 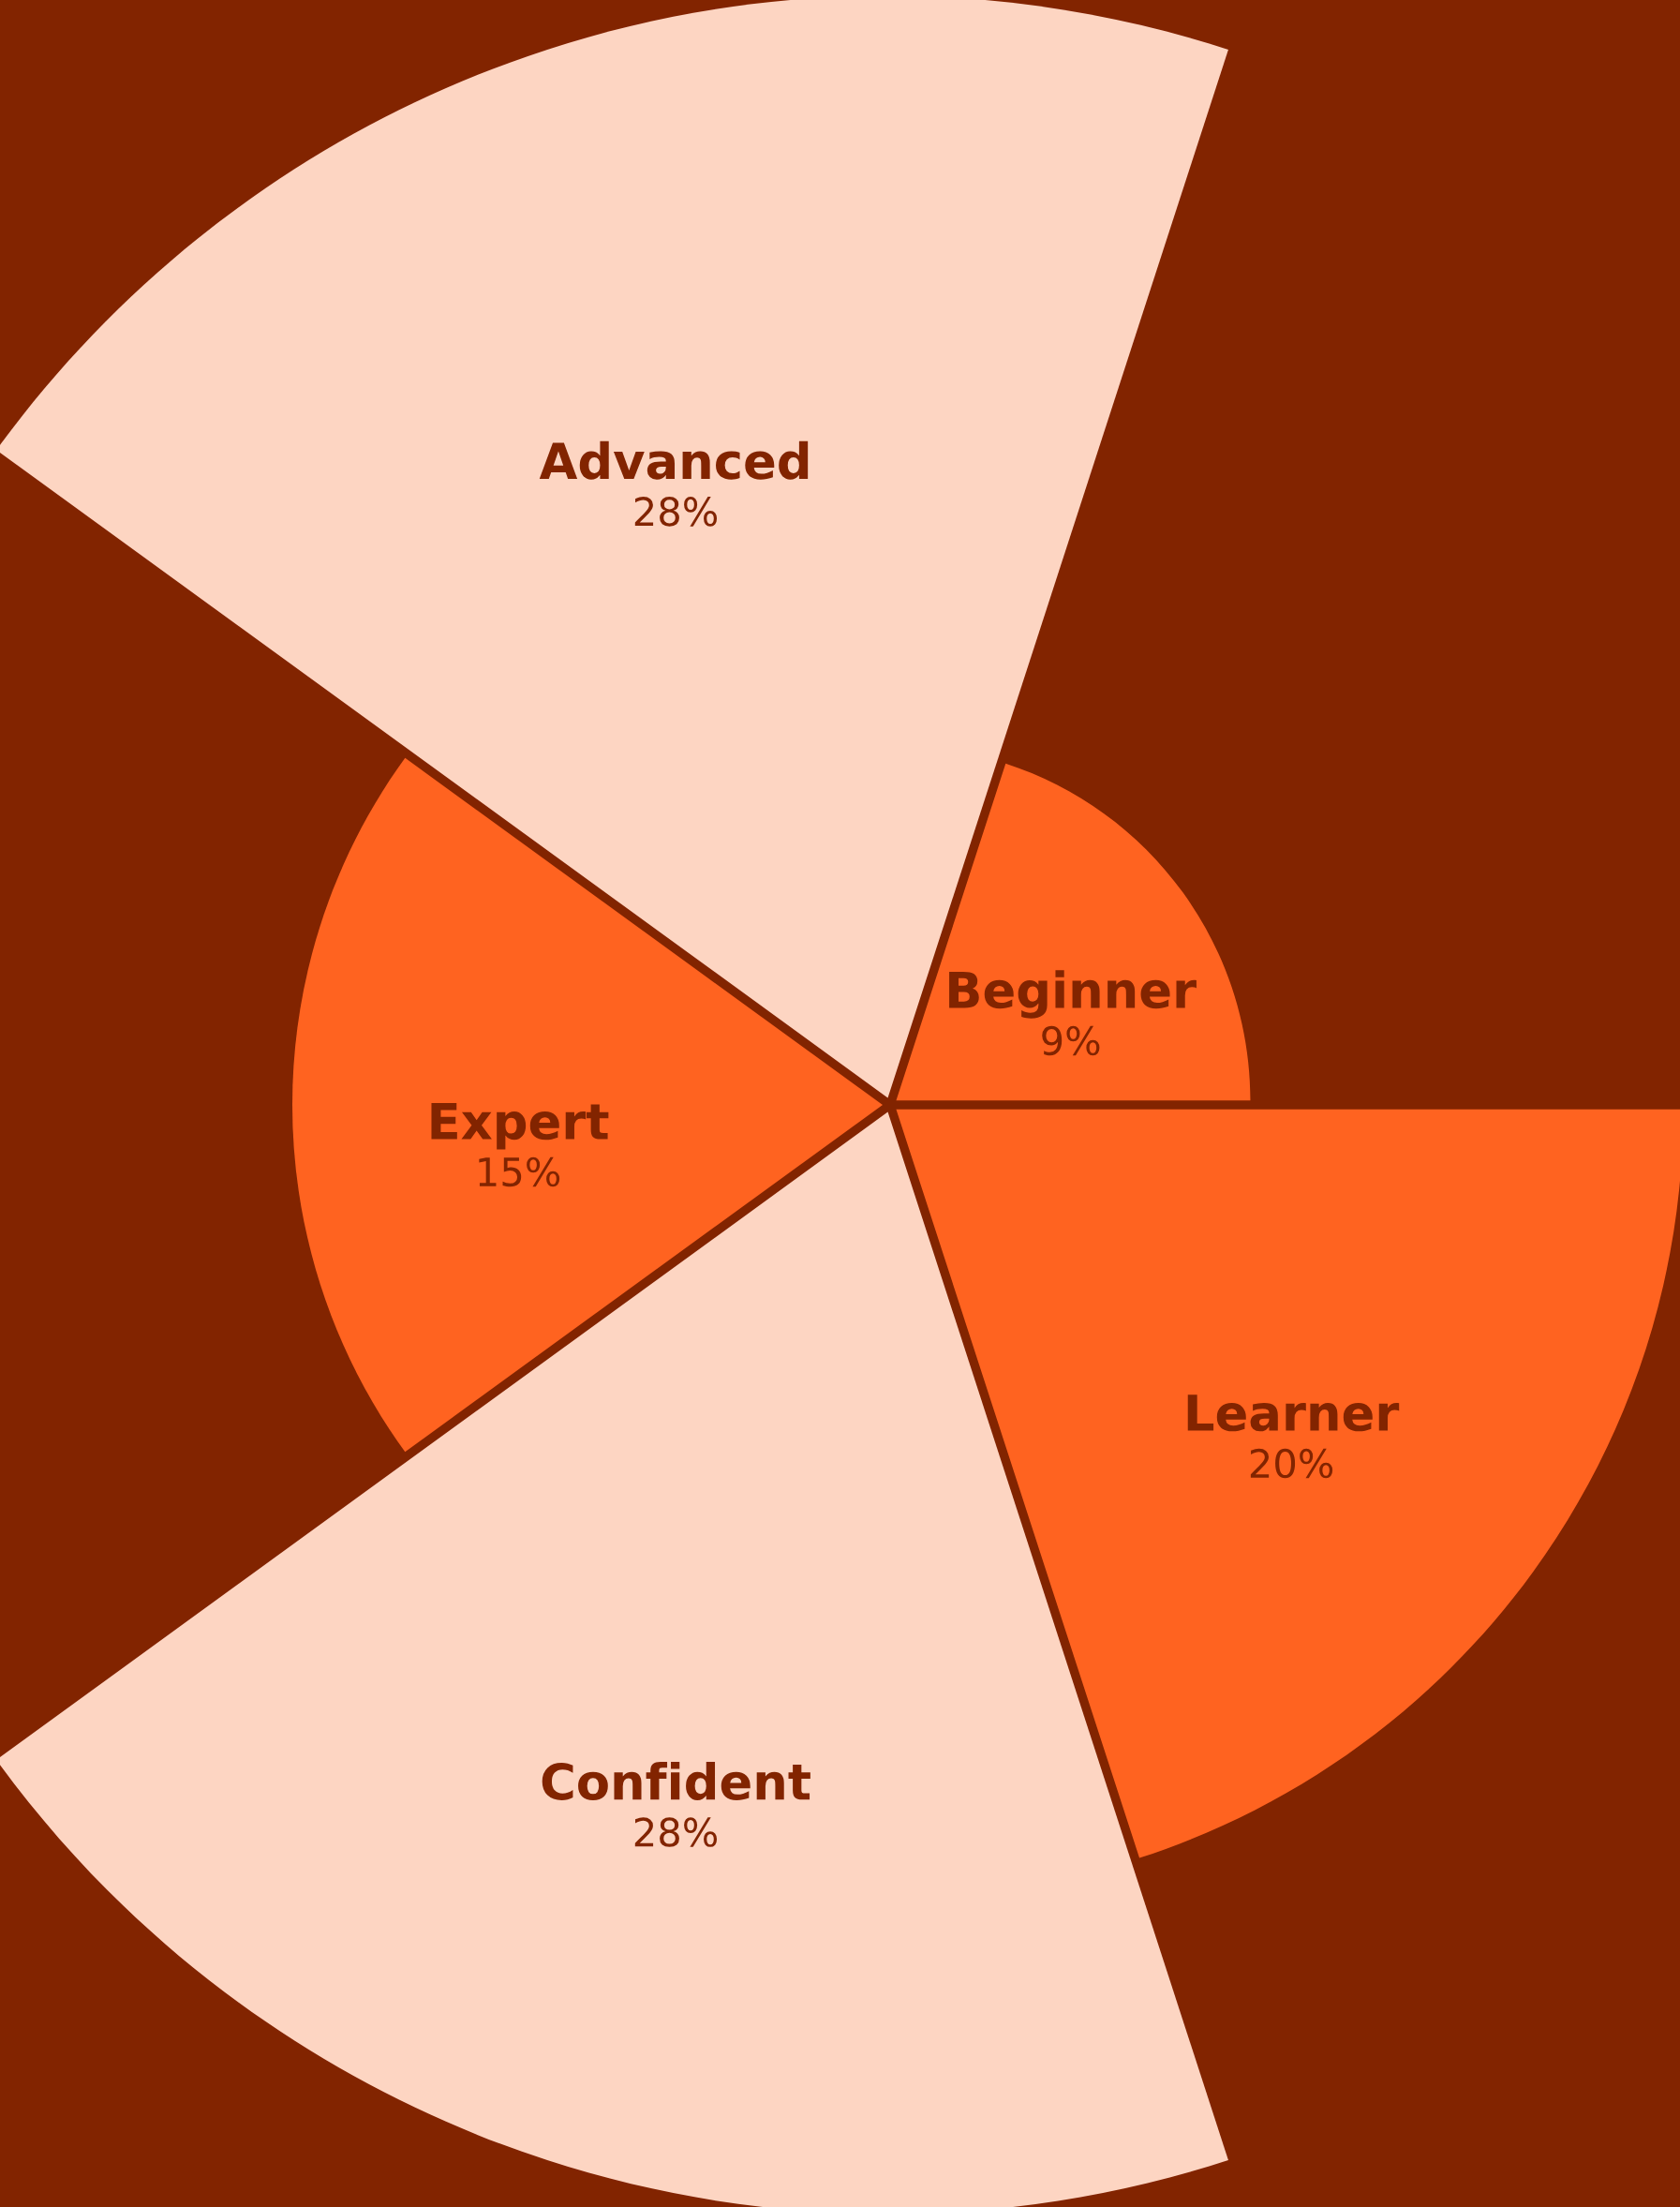 I want to click on category-label: Expert, so click(x=520, y=1127).